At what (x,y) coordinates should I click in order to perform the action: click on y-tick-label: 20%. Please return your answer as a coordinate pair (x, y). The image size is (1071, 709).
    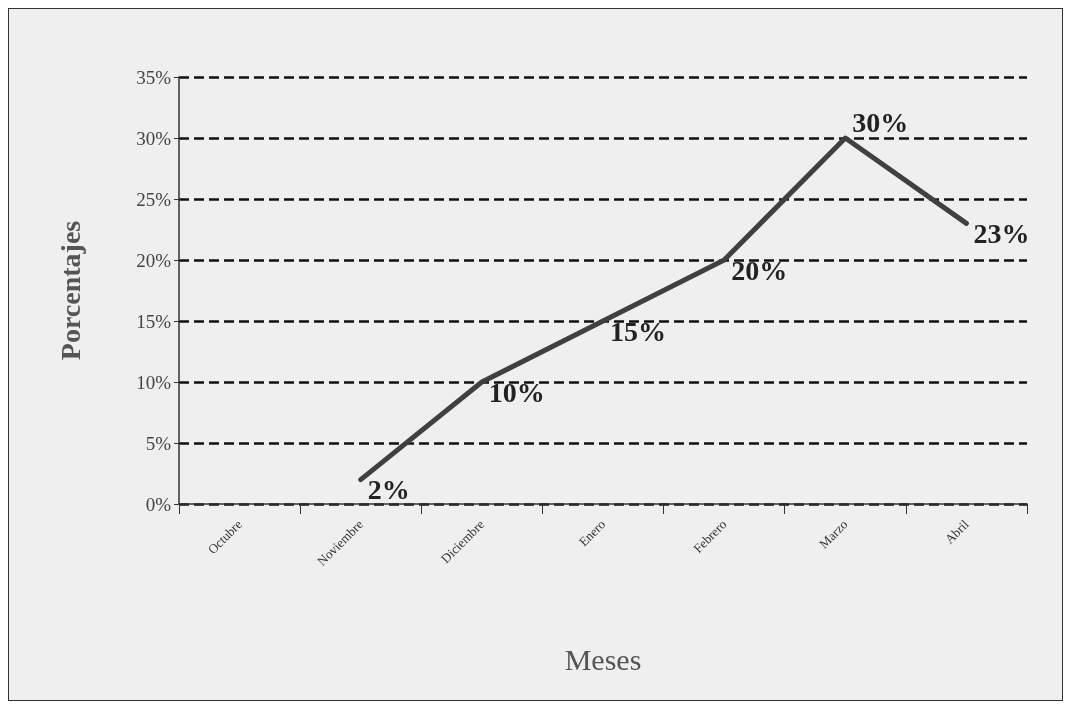
    Looking at the image, I should click on (154, 260).